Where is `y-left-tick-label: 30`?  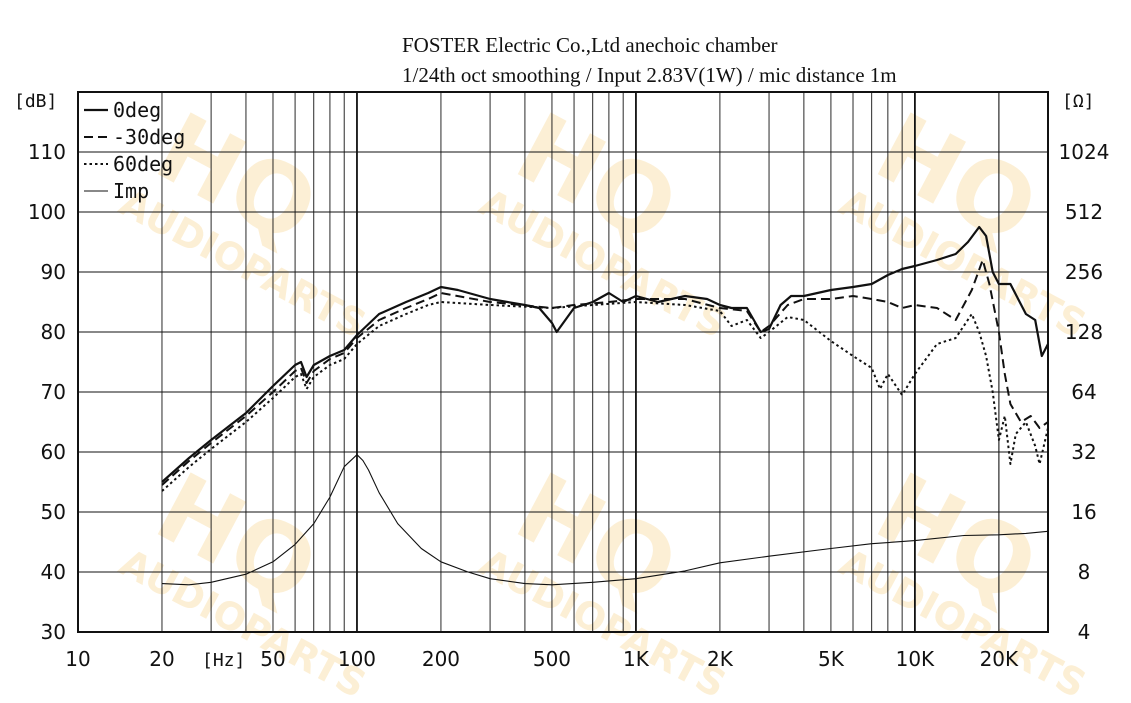 y-left-tick-label: 30 is located at coordinates (53, 632).